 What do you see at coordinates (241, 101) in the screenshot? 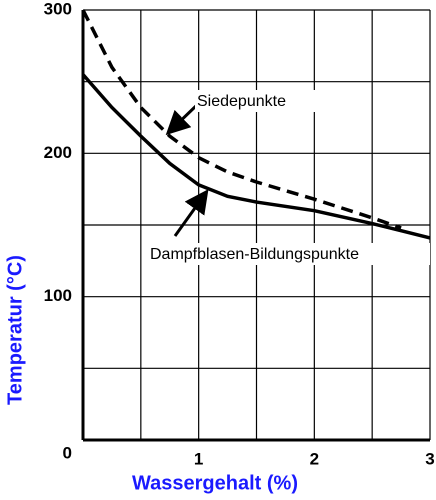
I see `annotation: Siedepunkte` at bounding box center [241, 101].